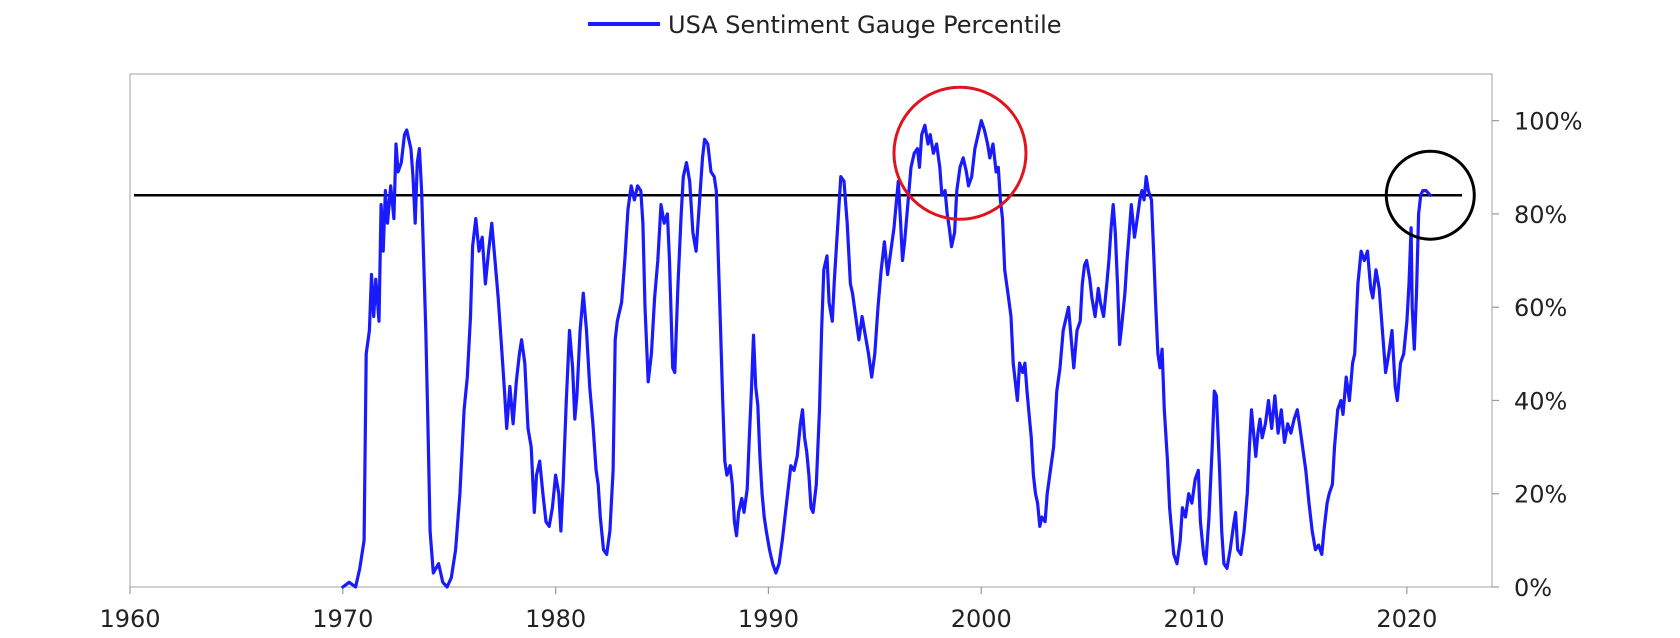 The image size is (1680, 638). I want to click on x-tick-label: 2010, so click(1194, 619).